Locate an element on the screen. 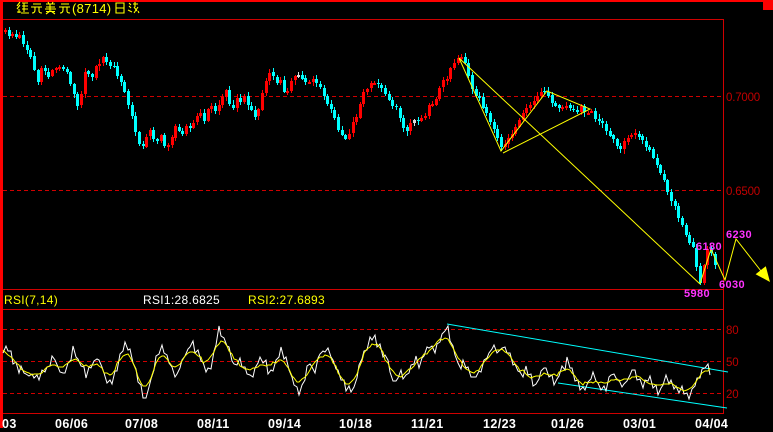 The image size is (773, 432). svg-text: 01/26 is located at coordinates (567, 424).